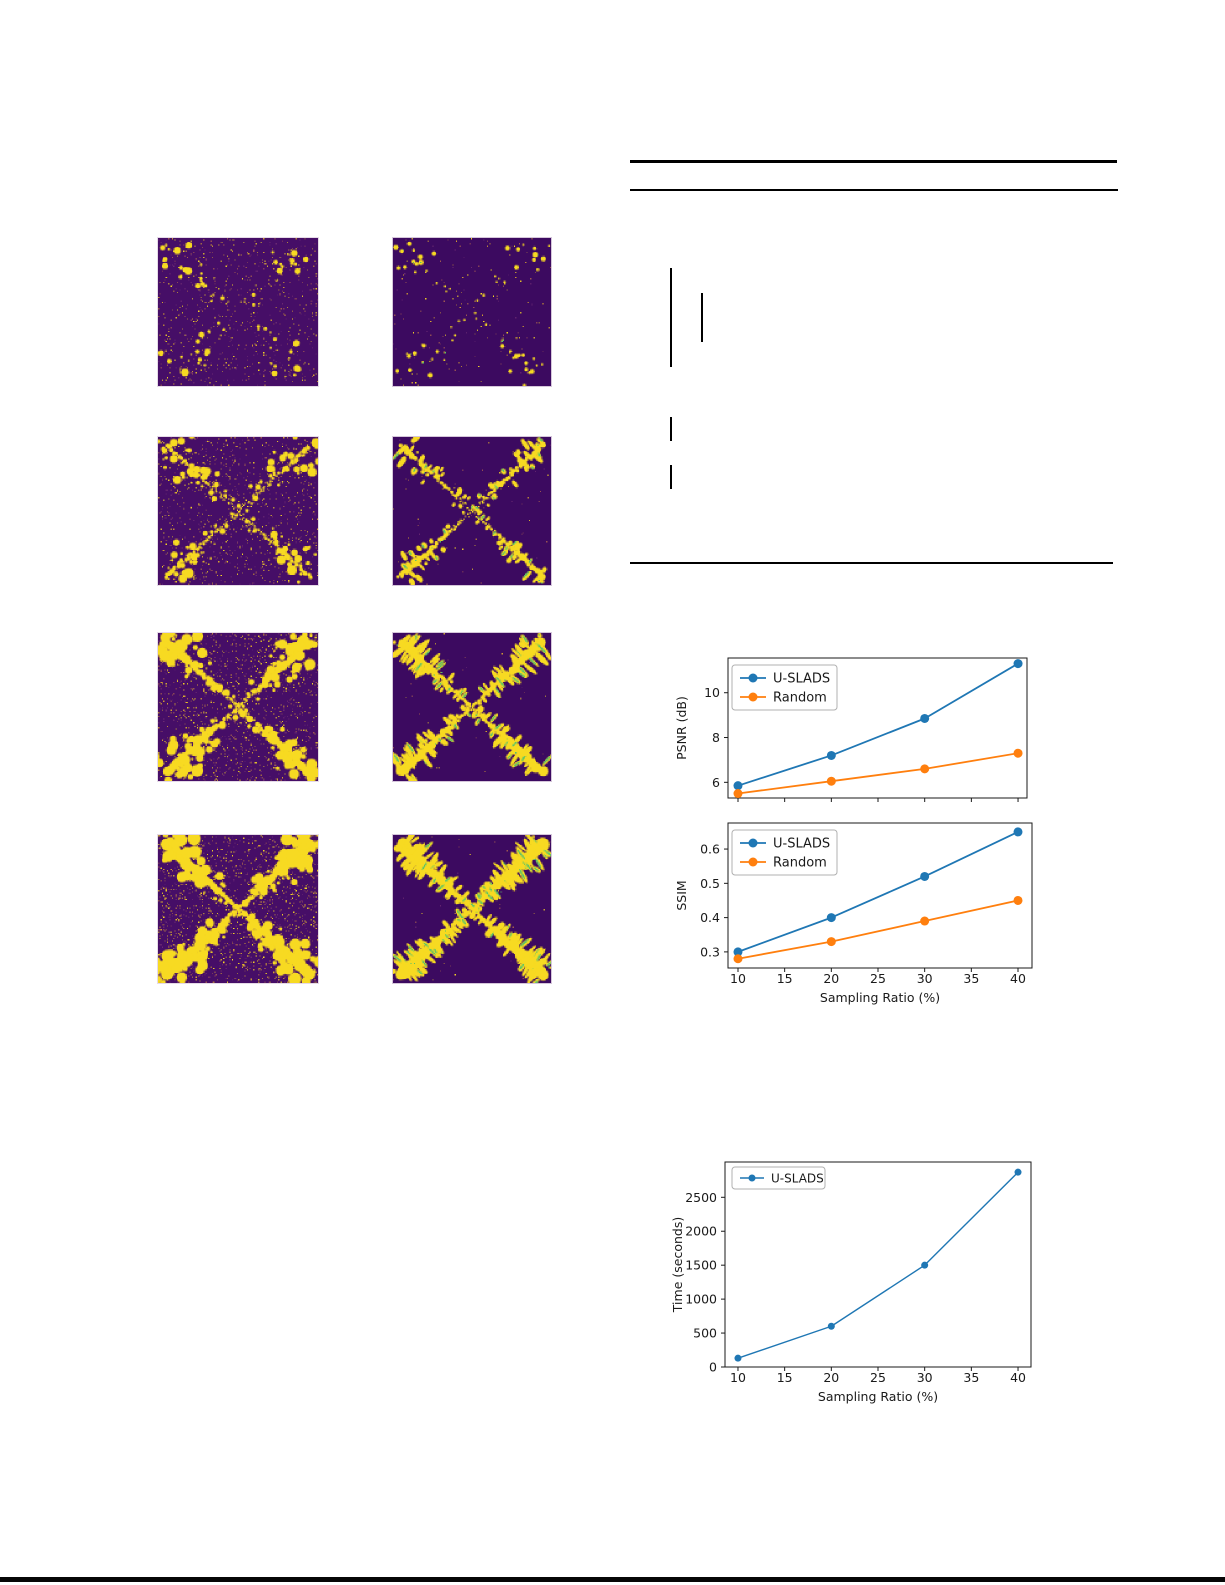 The image size is (1225, 1585). I want to click on svg-text: 2500, so click(701, 1197).